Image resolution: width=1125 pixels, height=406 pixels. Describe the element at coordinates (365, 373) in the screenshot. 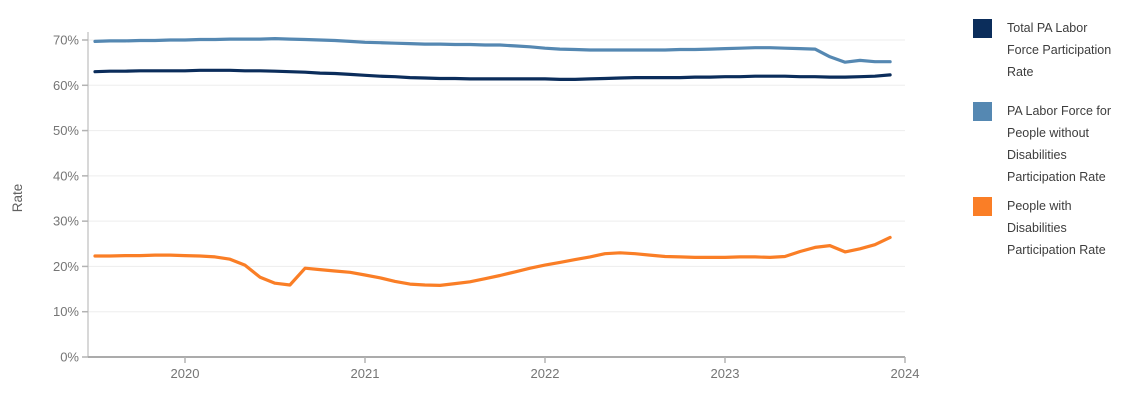

I see `x-tick-label: 2021` at that location.